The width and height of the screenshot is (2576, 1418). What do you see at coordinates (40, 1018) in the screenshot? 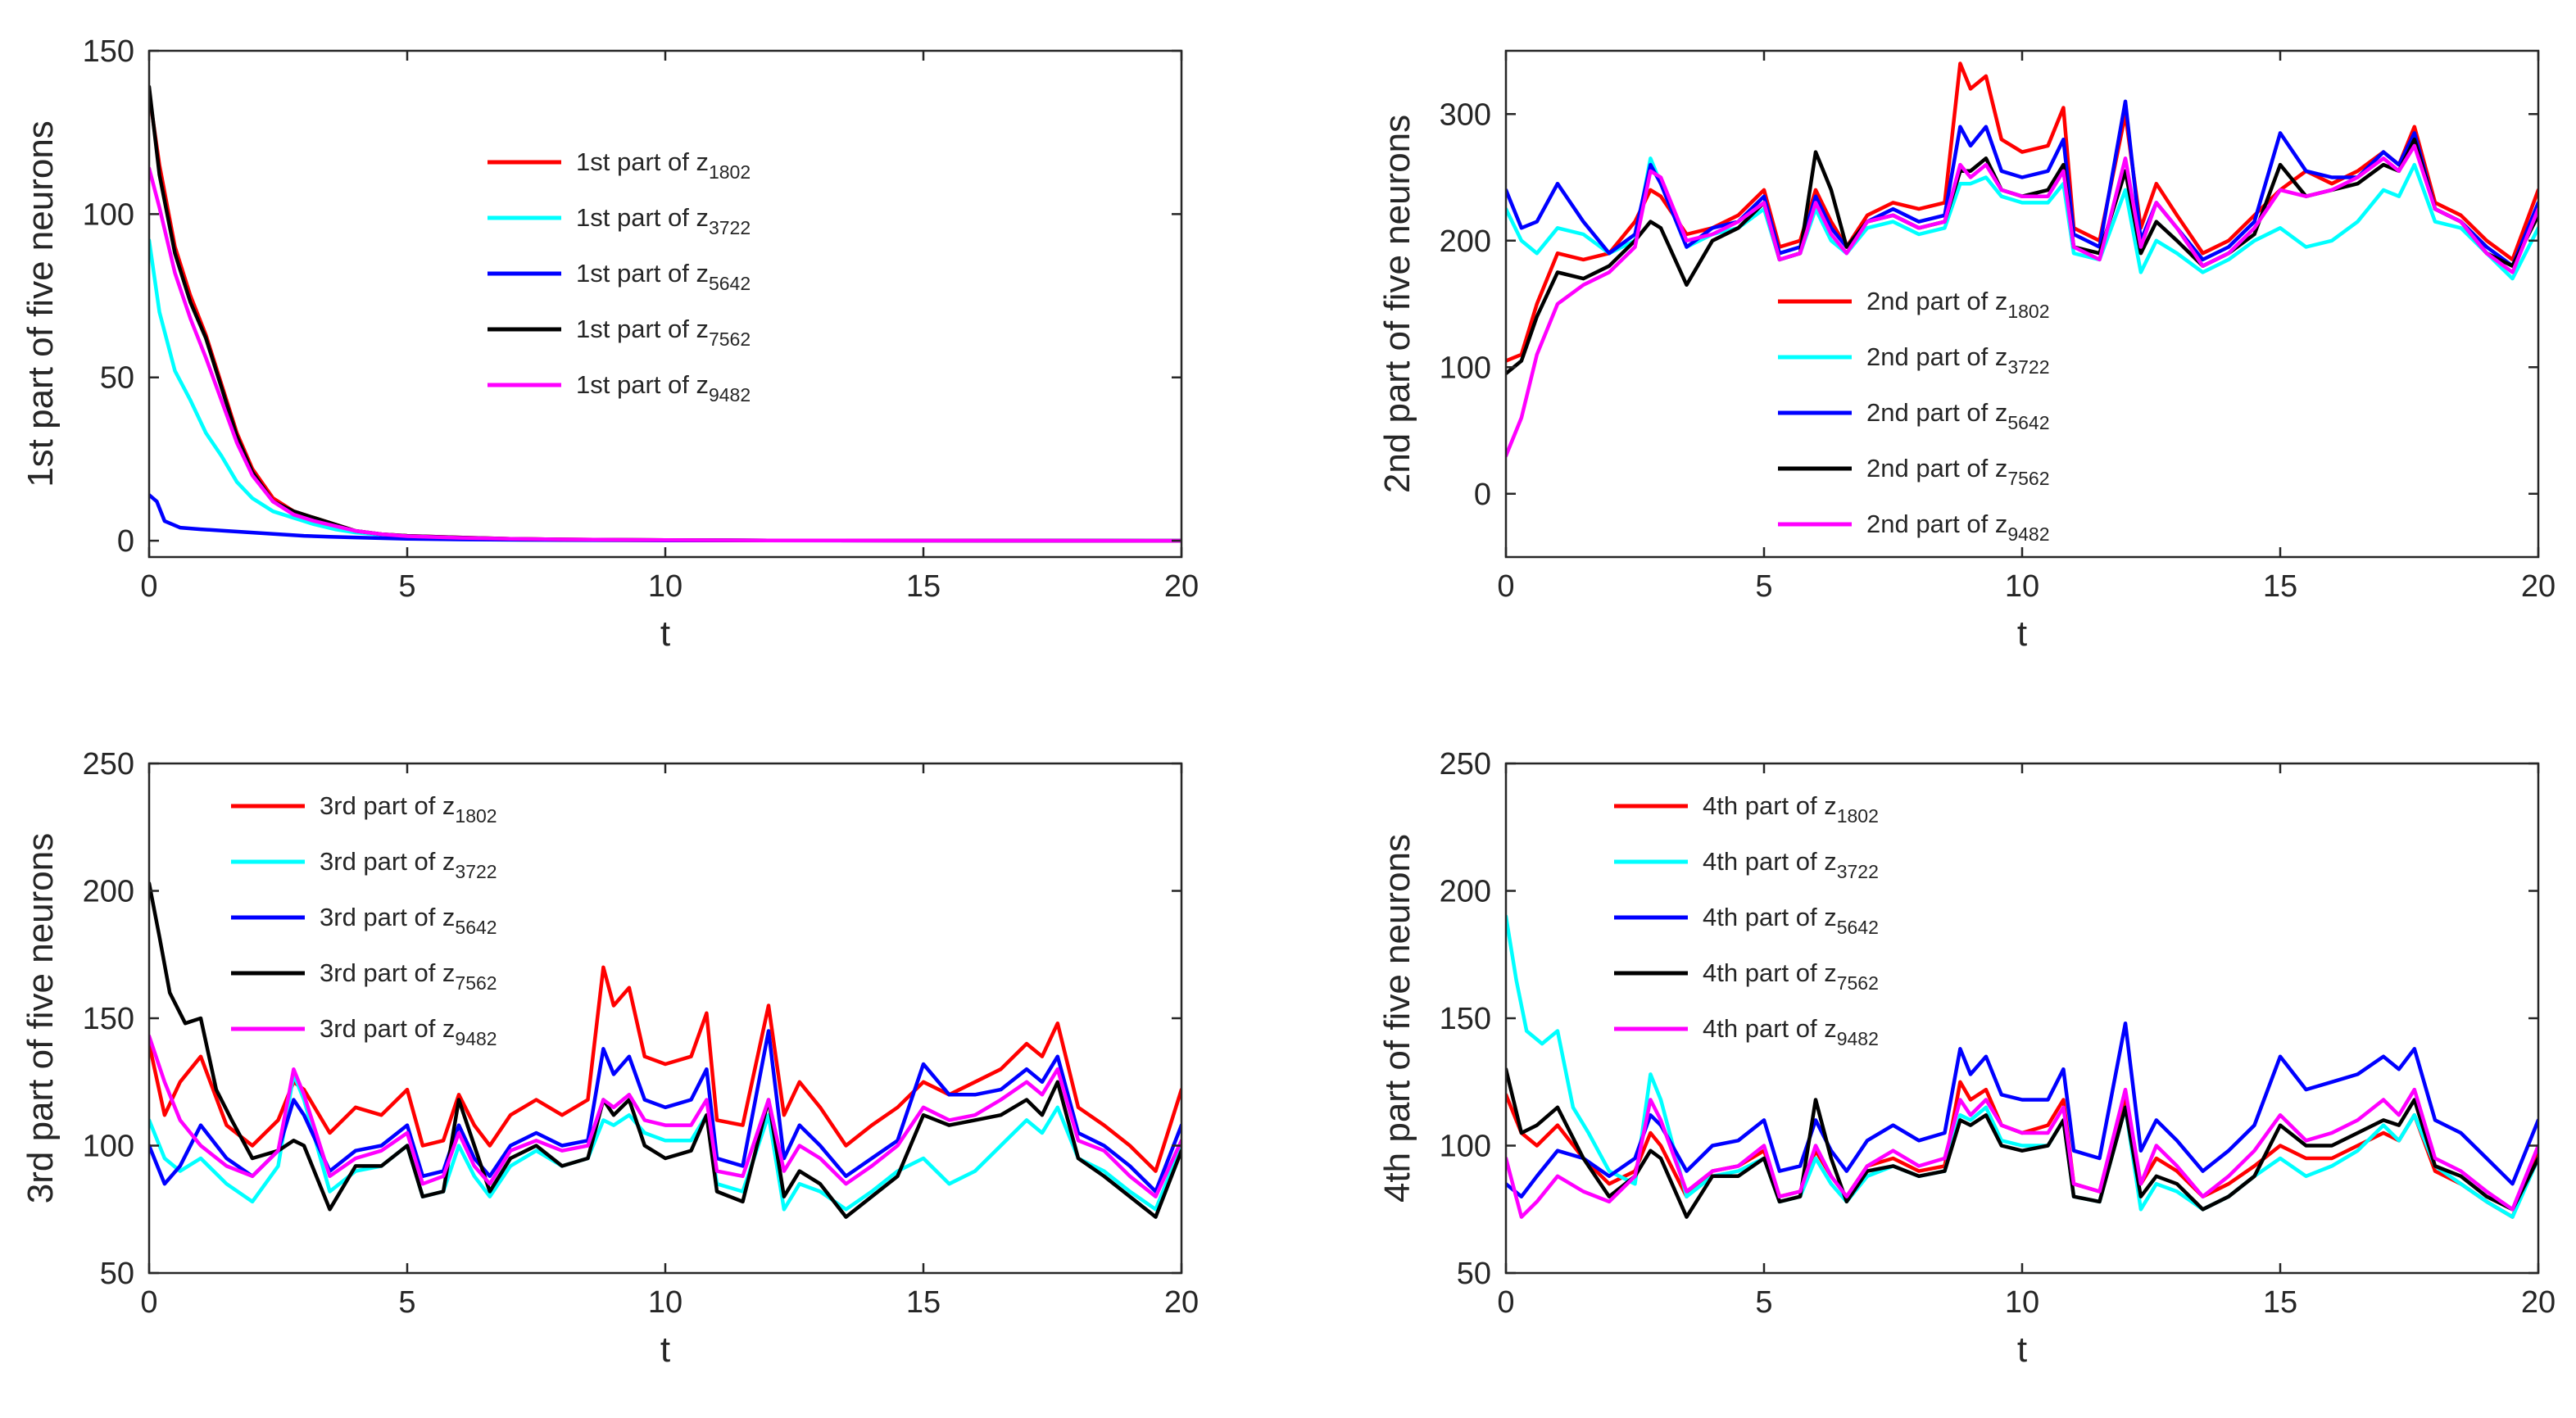
I see `y-axis-title: 3rd part of five neurons` at bounding box center [40, 1018].